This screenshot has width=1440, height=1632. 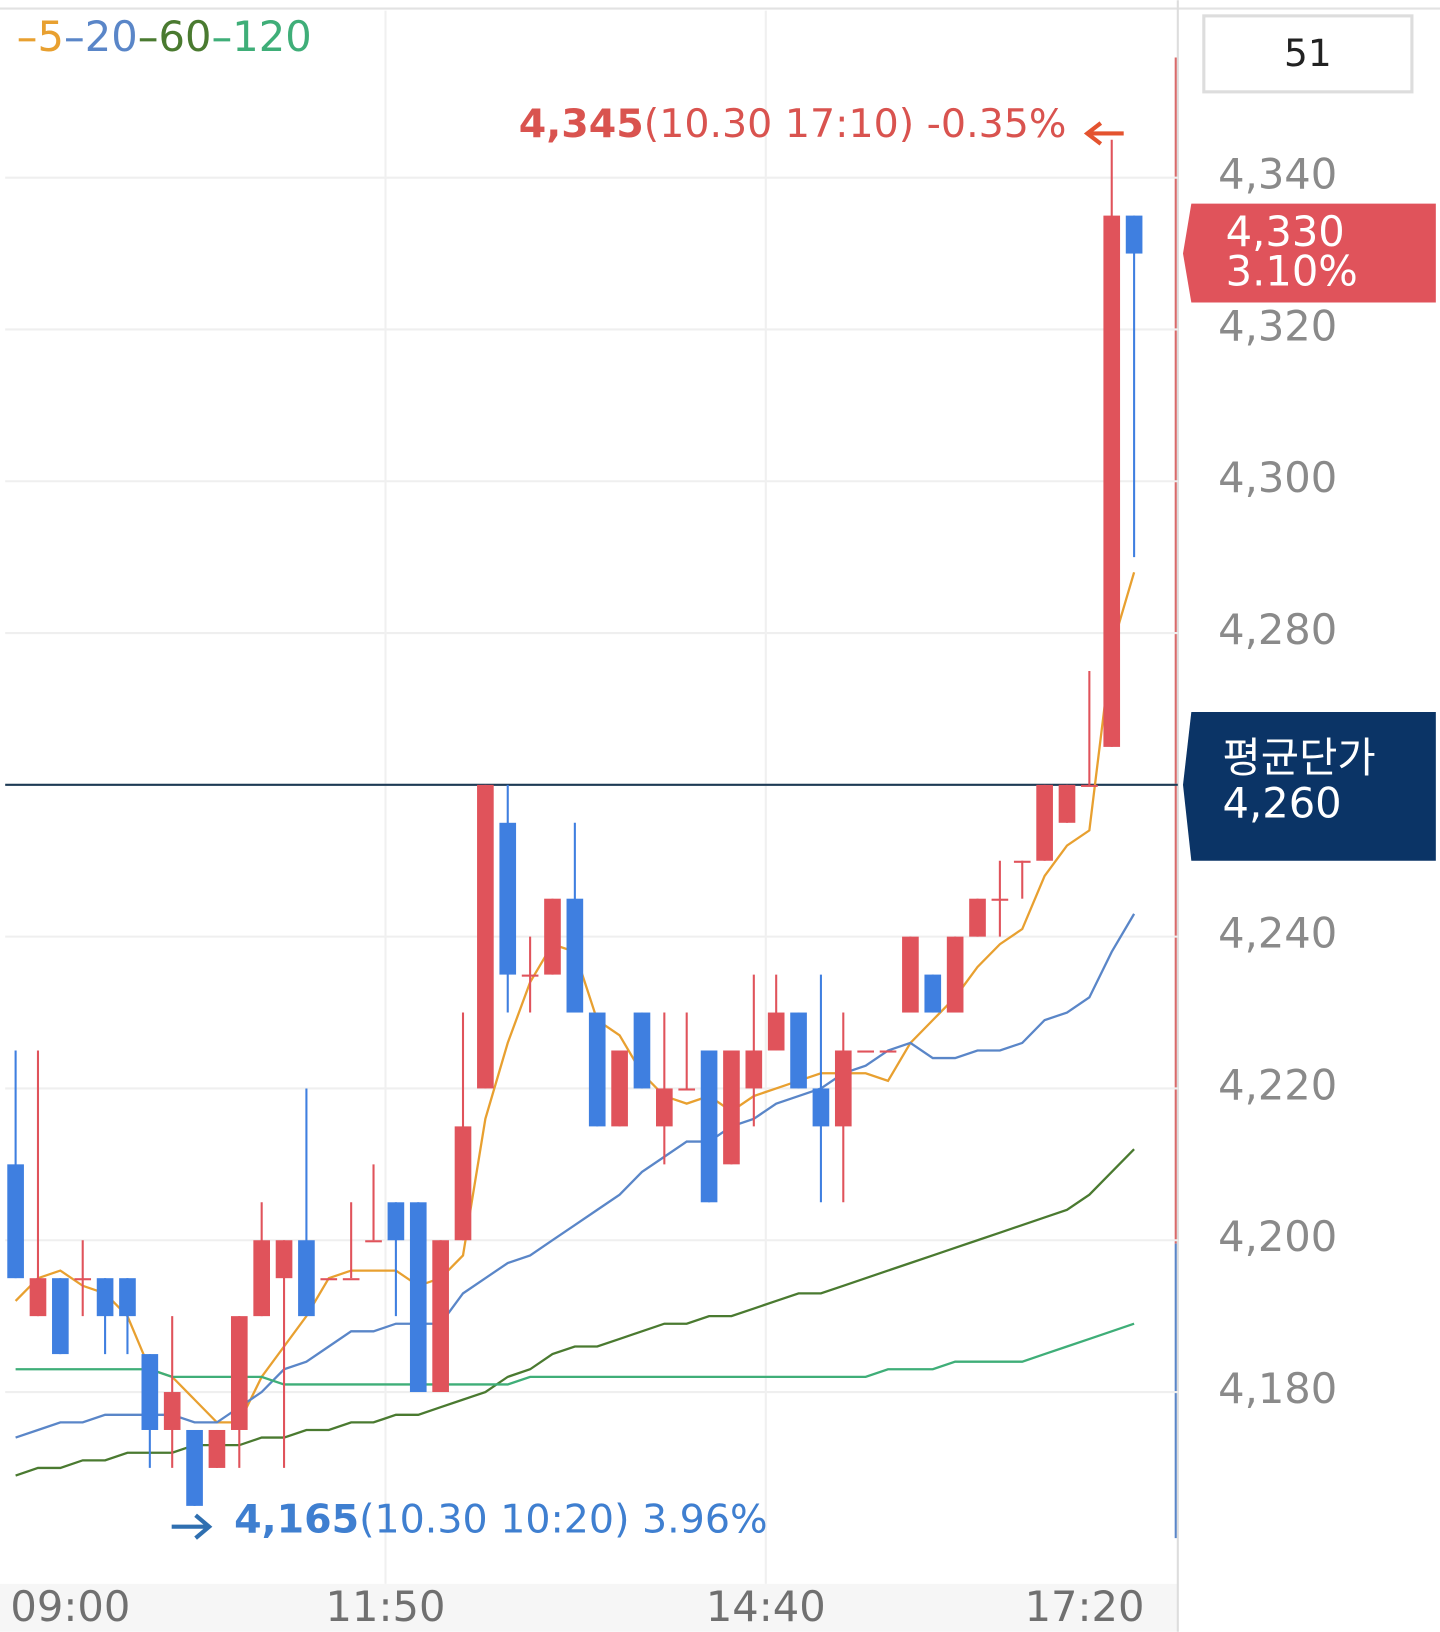 I want to click on legend-label: 120, so click(x=271, y=36).